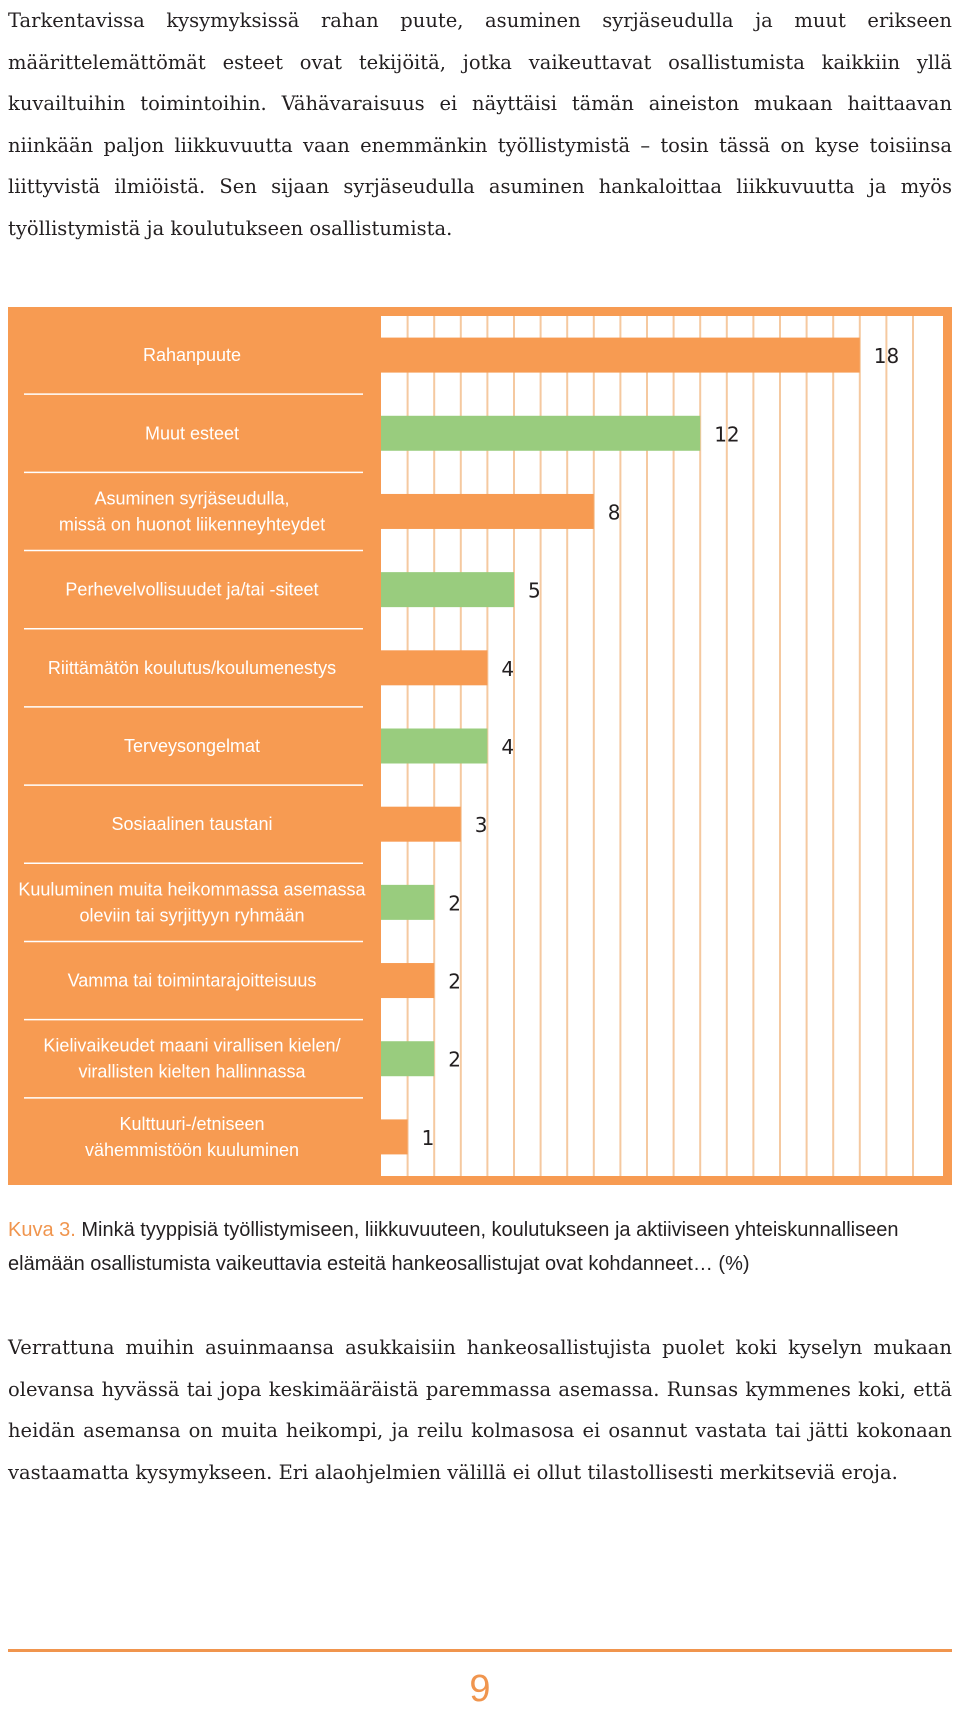 The width and height of the screenshot is (960, 1717). What do you see at coordinates (192, 981) in the screenshot?
I see `category-label: Vamma tai toimintarajoitteisuus` at bounding box center [192, 981].